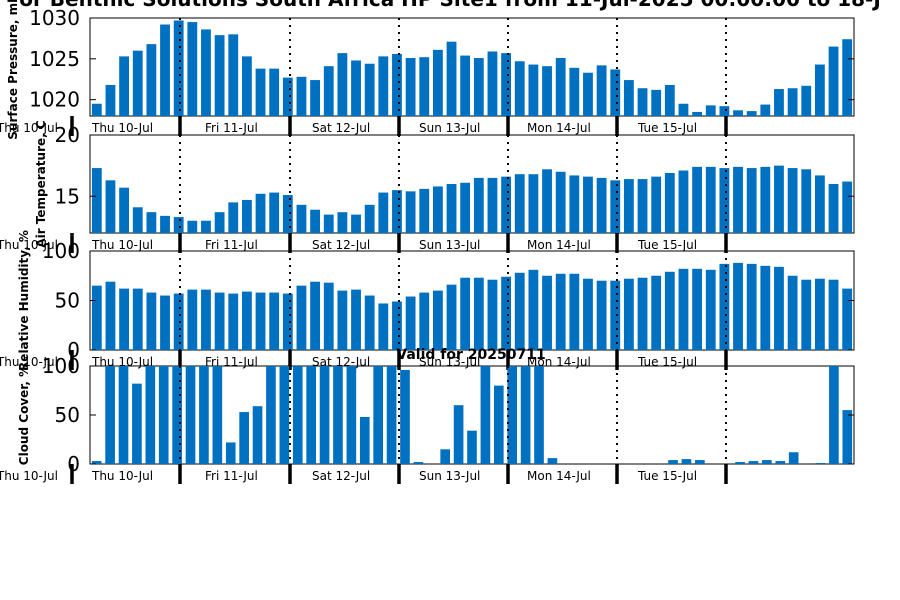 The image size is (900, 600). I want to click on y-tick-label: 1020, so click(54, 100).